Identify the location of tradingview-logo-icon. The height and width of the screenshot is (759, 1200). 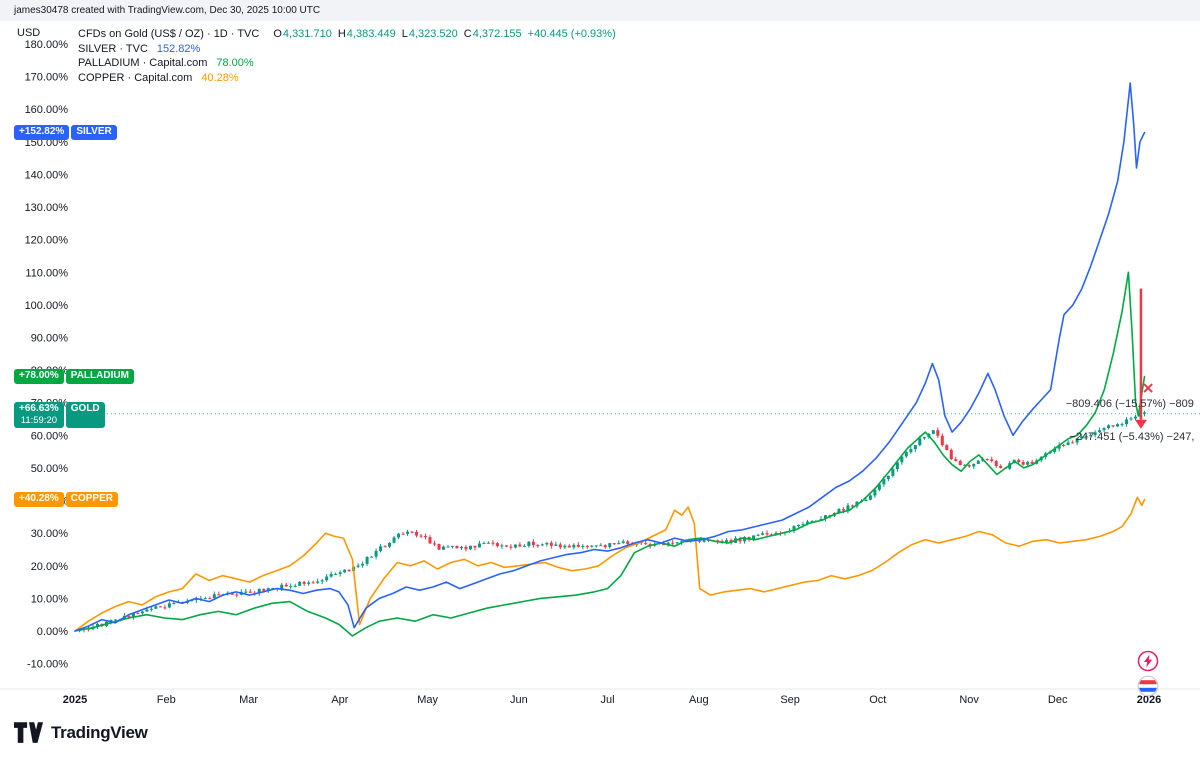
(29, 732).